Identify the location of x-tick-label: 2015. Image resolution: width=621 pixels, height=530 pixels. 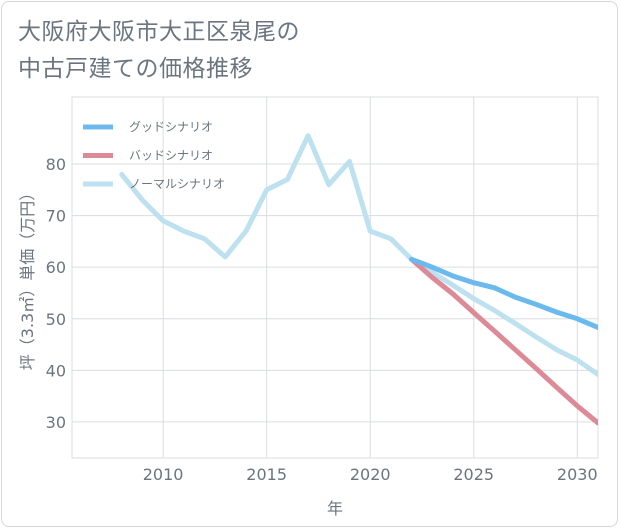
(266, 474).